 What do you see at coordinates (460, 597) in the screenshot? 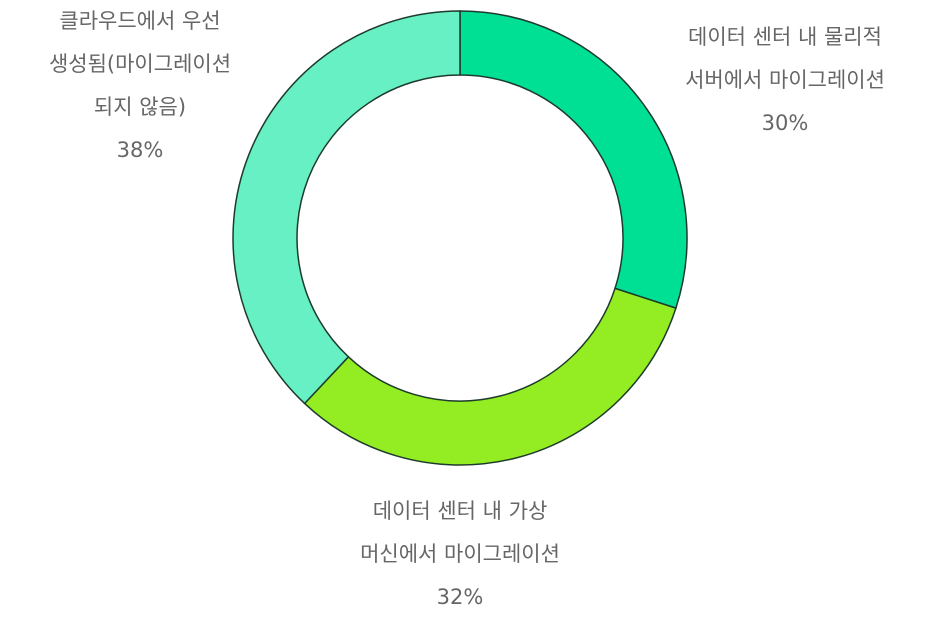
I see `value-label: 32%` at bounding box center [460, 597].